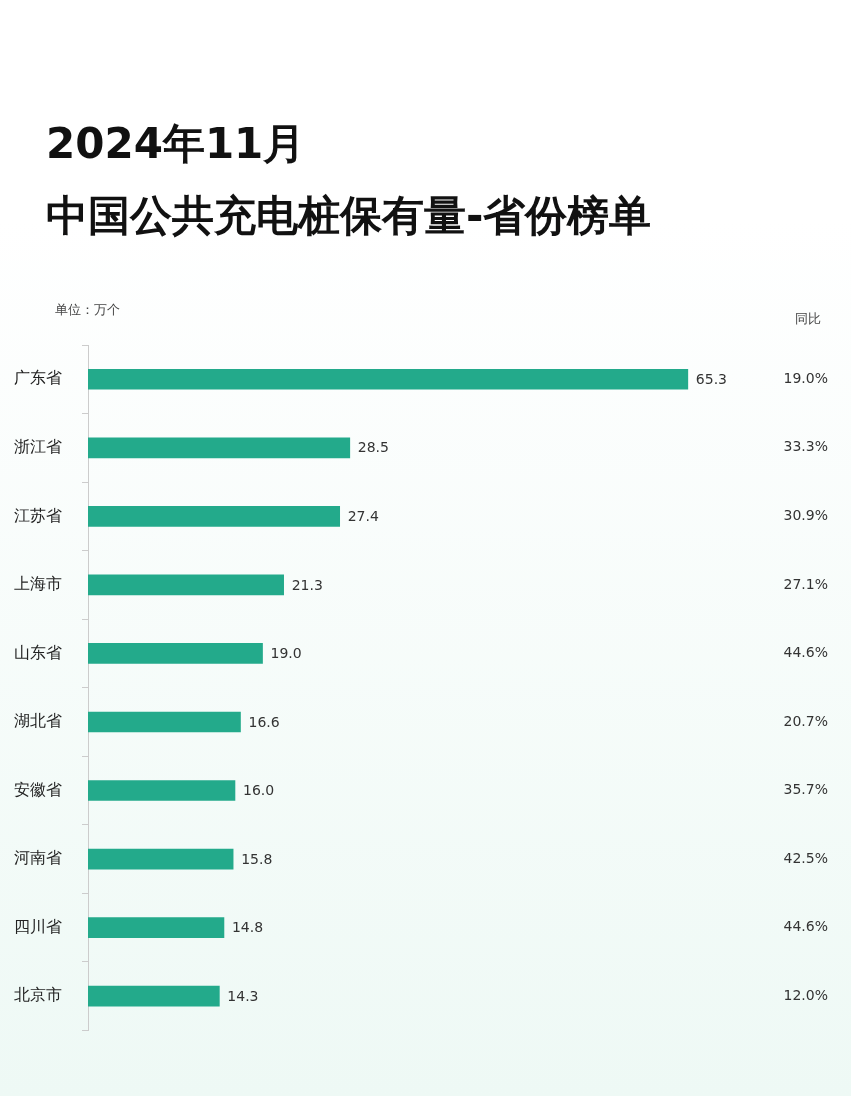  I want to click on y-tick-label: 江苏省, so click(38, 515).